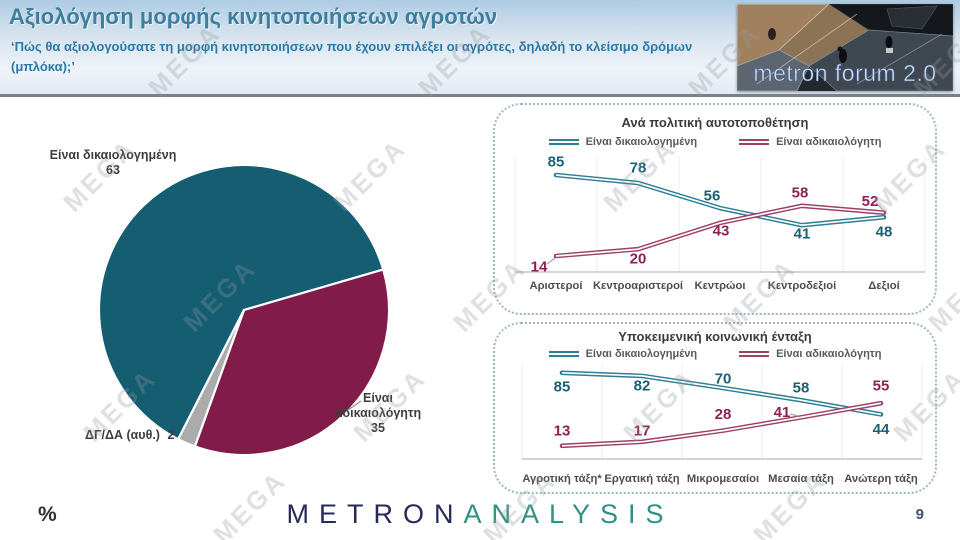  I want to click on value-label: 28, so click(723, 414).